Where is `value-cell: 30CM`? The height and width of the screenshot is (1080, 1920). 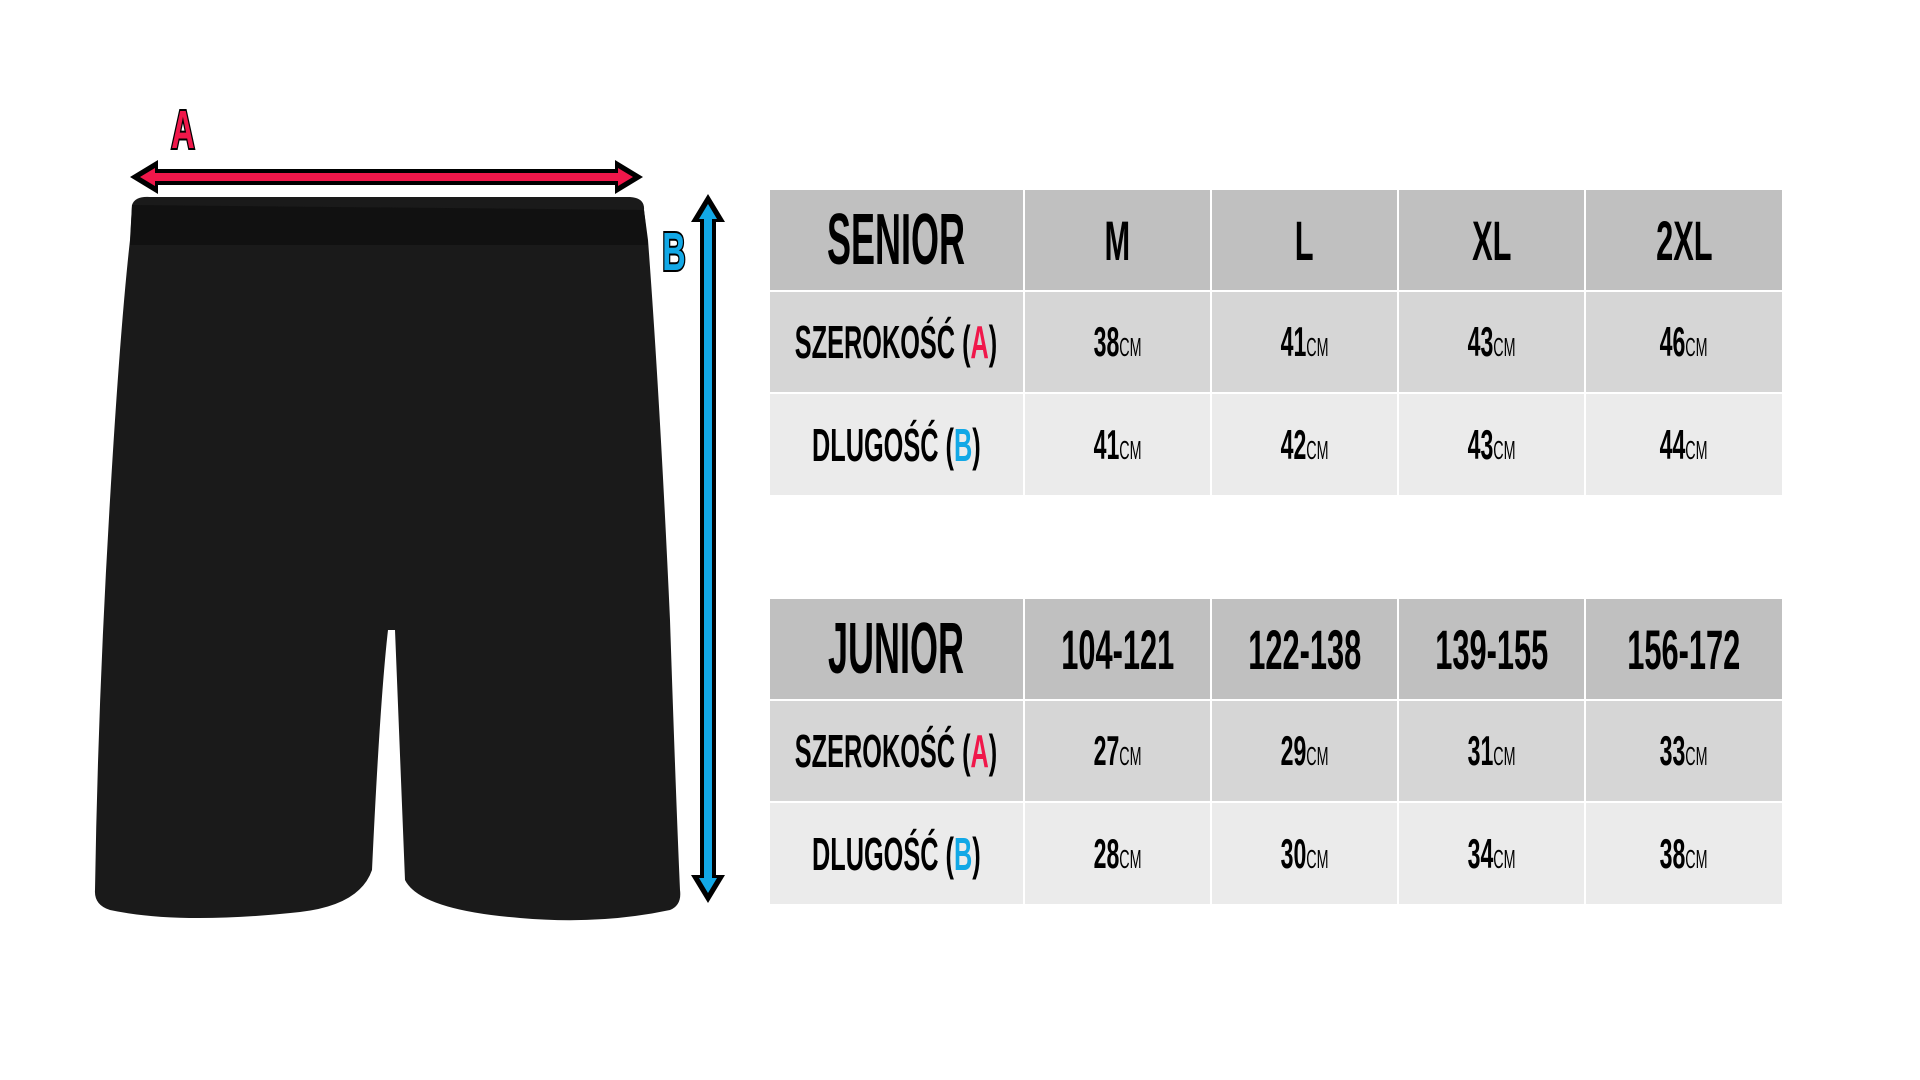 value-cell: 30CM is located at coordinates (1304, 853).